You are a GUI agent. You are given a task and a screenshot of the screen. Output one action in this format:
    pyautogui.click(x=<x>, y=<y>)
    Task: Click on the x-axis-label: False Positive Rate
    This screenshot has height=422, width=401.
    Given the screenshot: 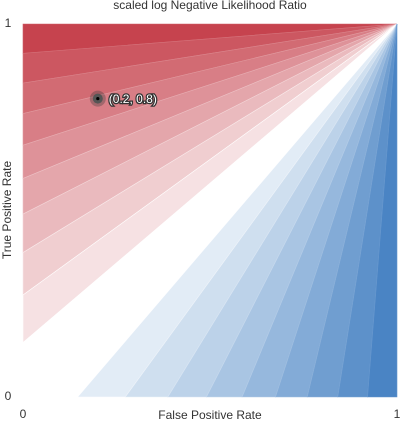 What is the action you would take?
    pyautogui.click(x=210, y=415)
    